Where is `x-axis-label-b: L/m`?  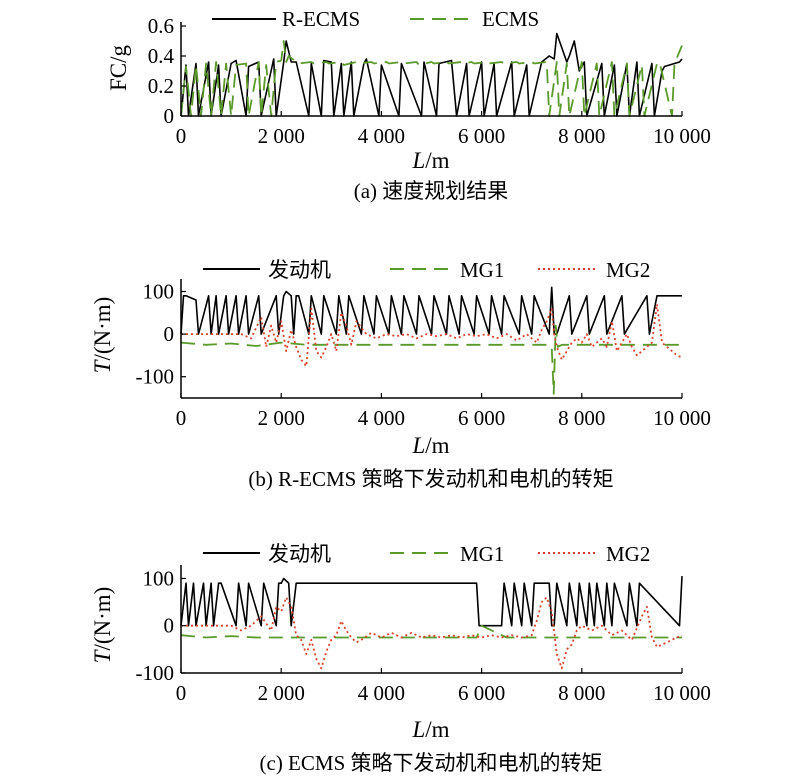
x-axis-label-b: L/m is located at coordinates (430, 445).